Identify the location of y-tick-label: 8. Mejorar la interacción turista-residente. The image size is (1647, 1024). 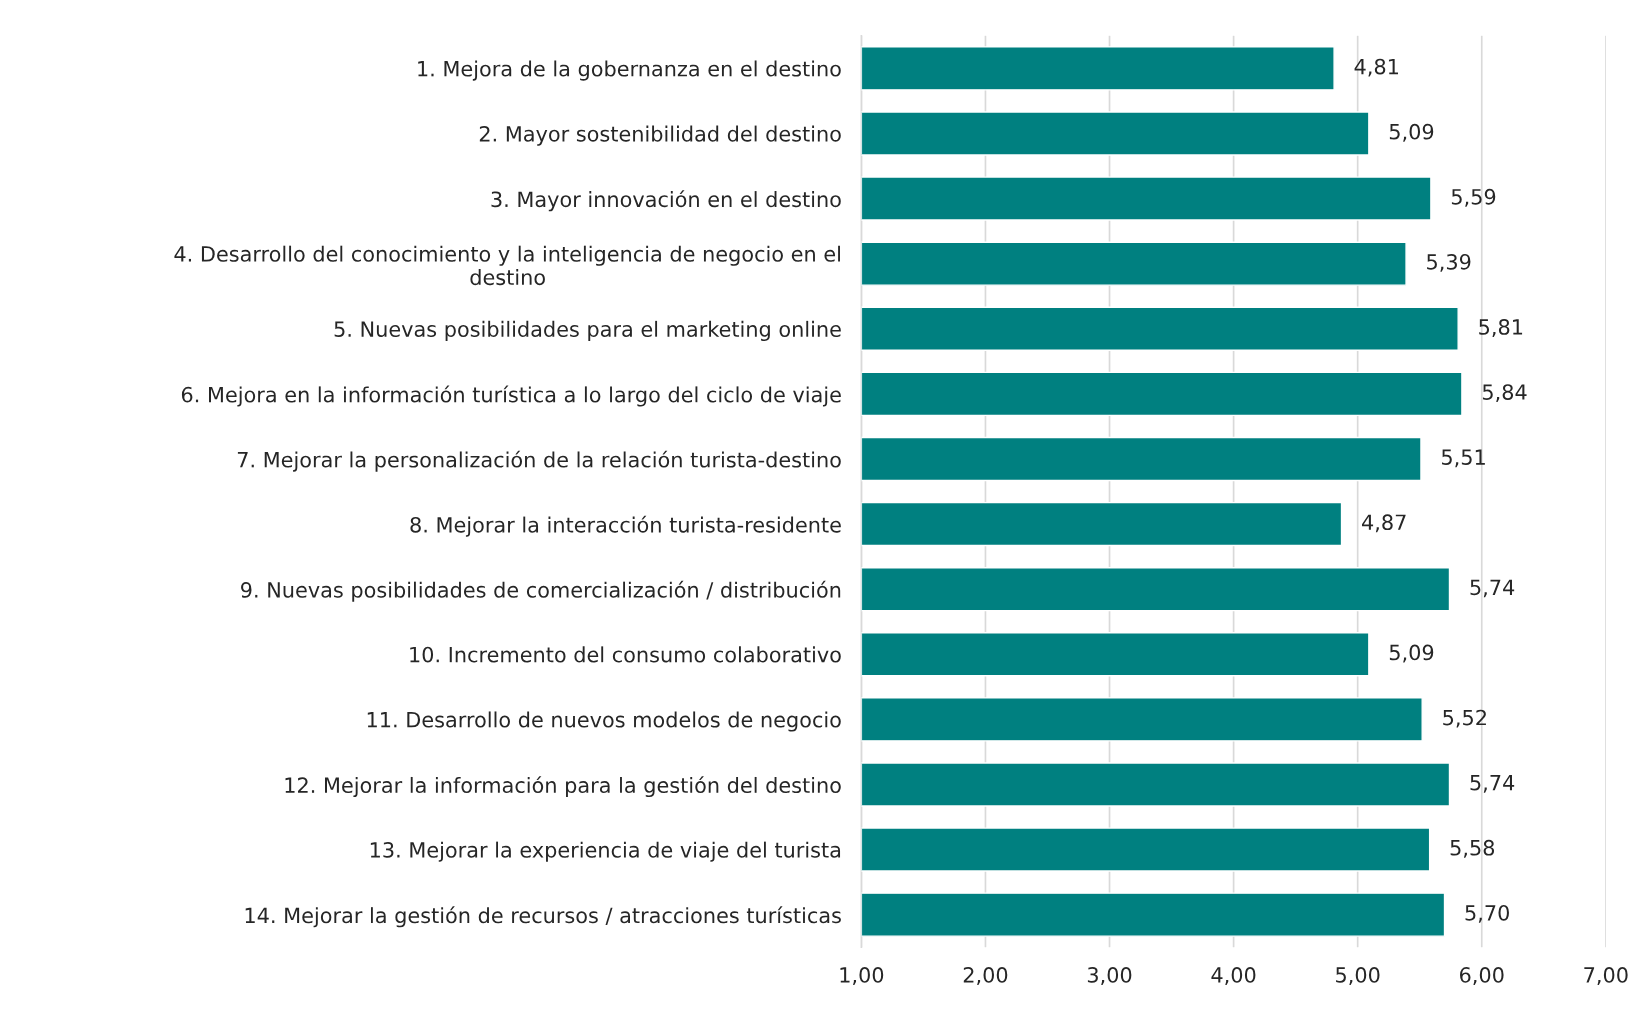
(625, 526).